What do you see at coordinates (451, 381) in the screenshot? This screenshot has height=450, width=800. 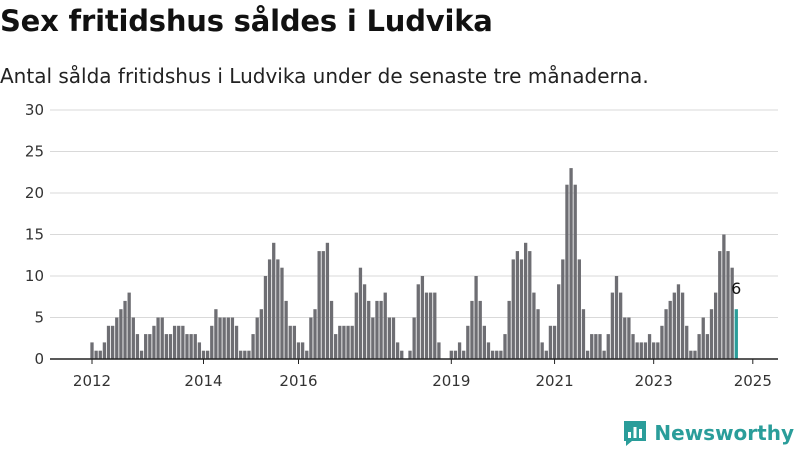 I see `x-tick-label: 2019` at bounding box center [451, 381].